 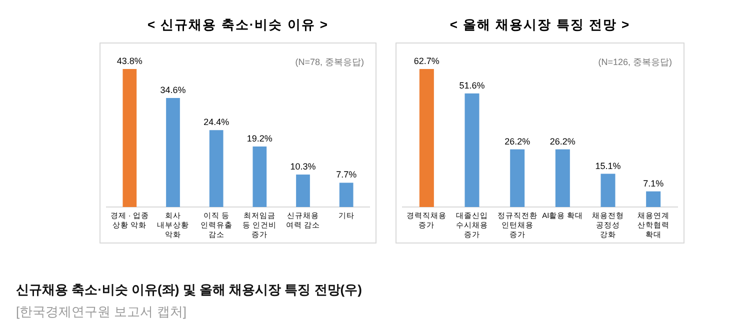 I want to click on data-label: 10.3%, so click(x=303, y=167).